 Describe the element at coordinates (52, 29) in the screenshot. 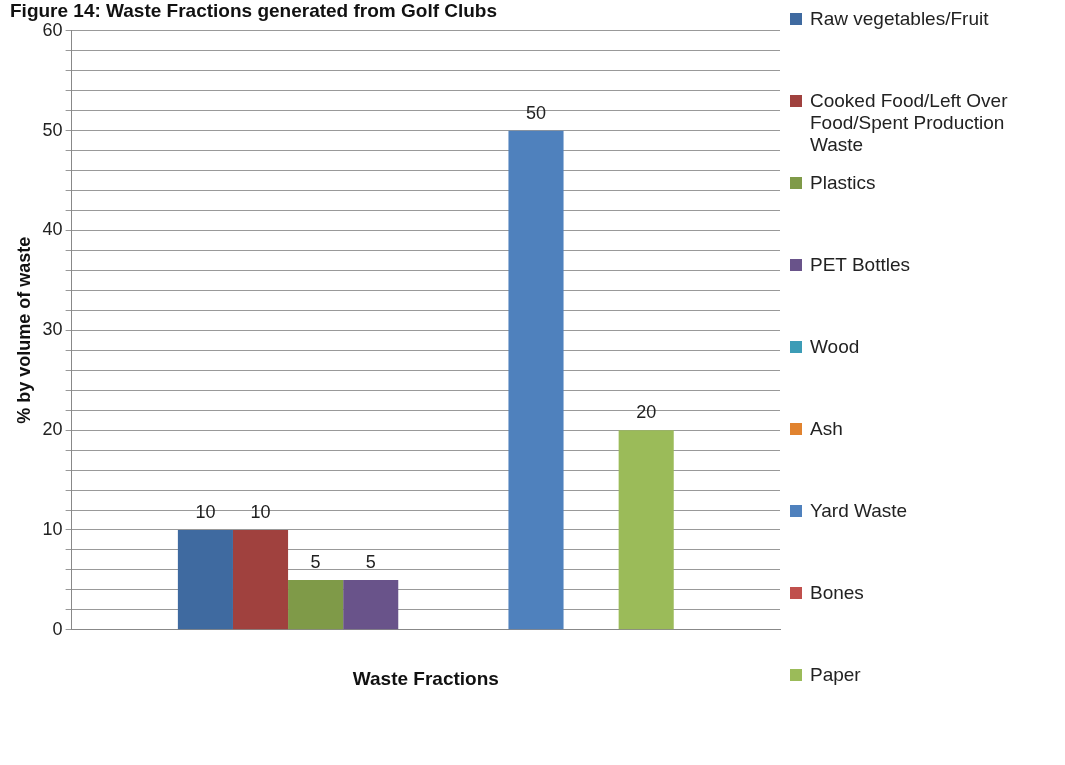

I see `y-tick-label: 60` at that location.